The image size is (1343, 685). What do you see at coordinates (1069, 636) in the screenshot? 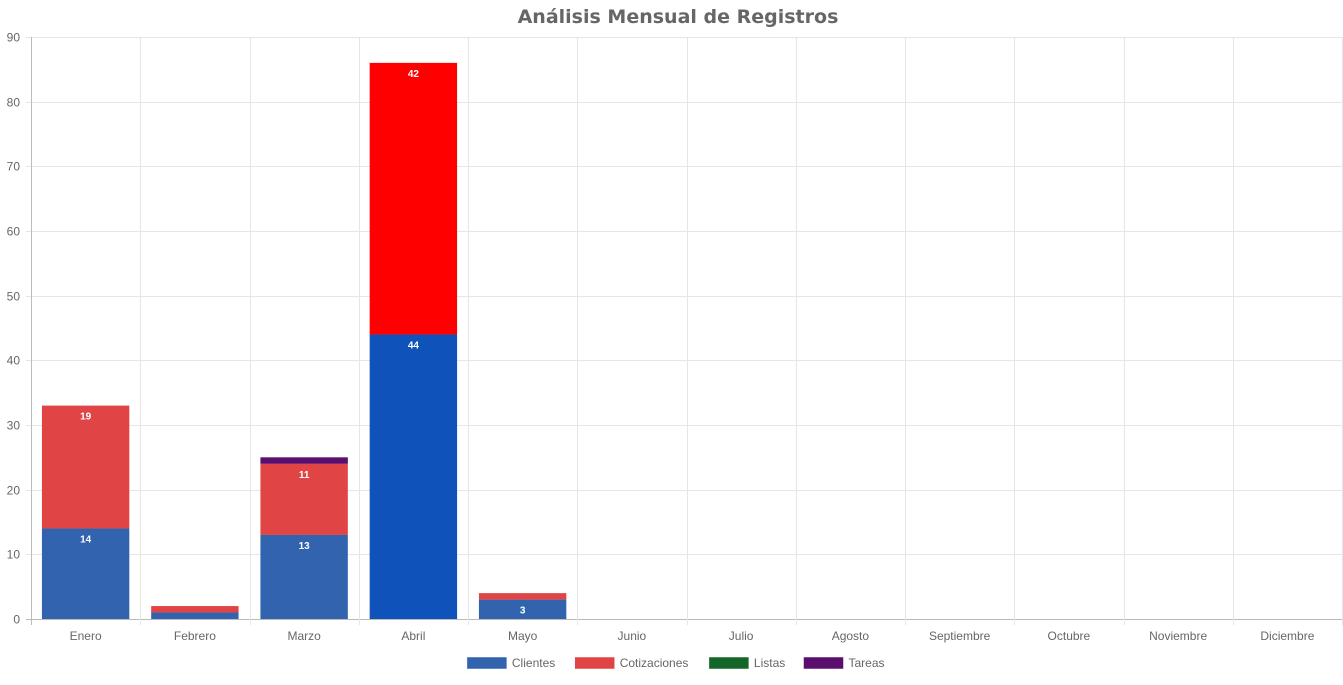
I see `x-tick-label: Octubre` at bounding box center [1069, 636].